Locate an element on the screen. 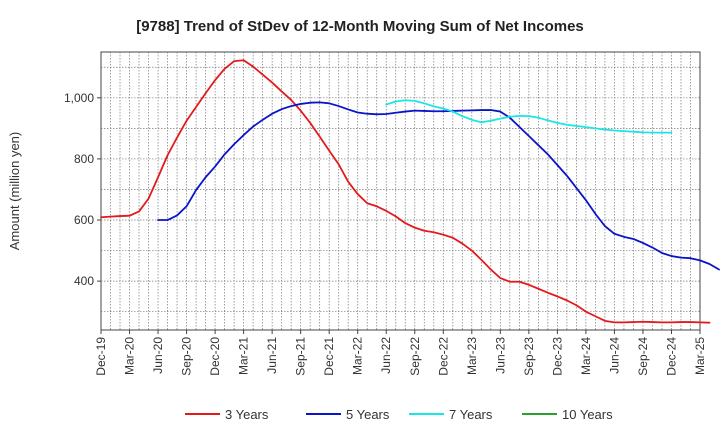  x-tick-label: Sep-23 is located at coordinates (529, 356).